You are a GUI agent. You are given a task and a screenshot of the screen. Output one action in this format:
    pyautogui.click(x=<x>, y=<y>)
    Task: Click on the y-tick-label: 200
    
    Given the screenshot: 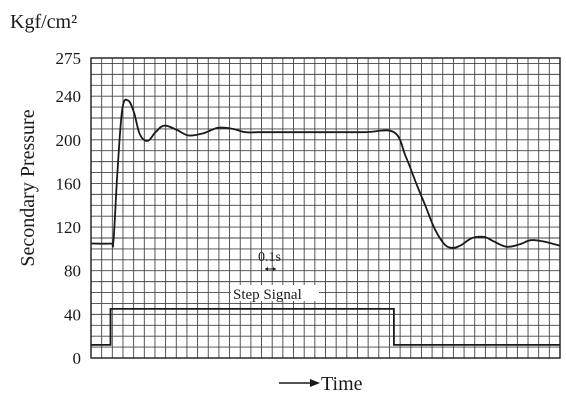 What is the action you would take?
    pyautogui.click(x=69, y=140)
    